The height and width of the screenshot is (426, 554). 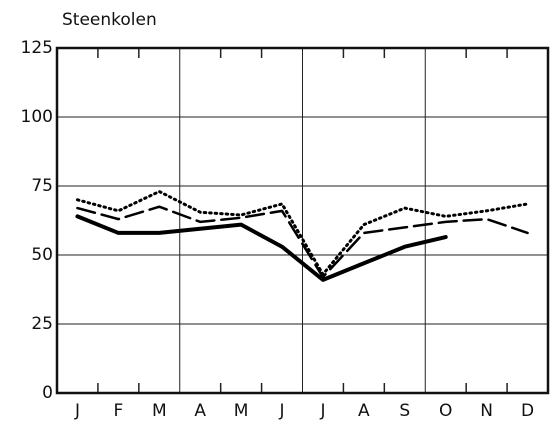 What do you see at coordinates (42, 255) in the screenshot?
I see `y-tick-label: 50` at bounding box center [42, 255].